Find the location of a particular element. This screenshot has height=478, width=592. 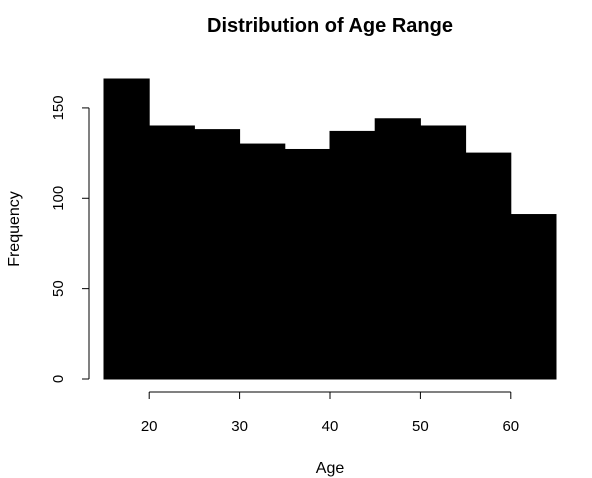

y-tick-label-0: 0 is located at coordinates (58, 379).